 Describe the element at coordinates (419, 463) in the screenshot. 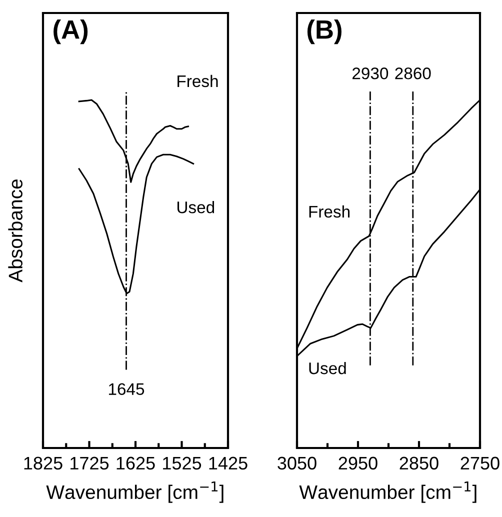

I see `x-tick-label: 2850` at that location.